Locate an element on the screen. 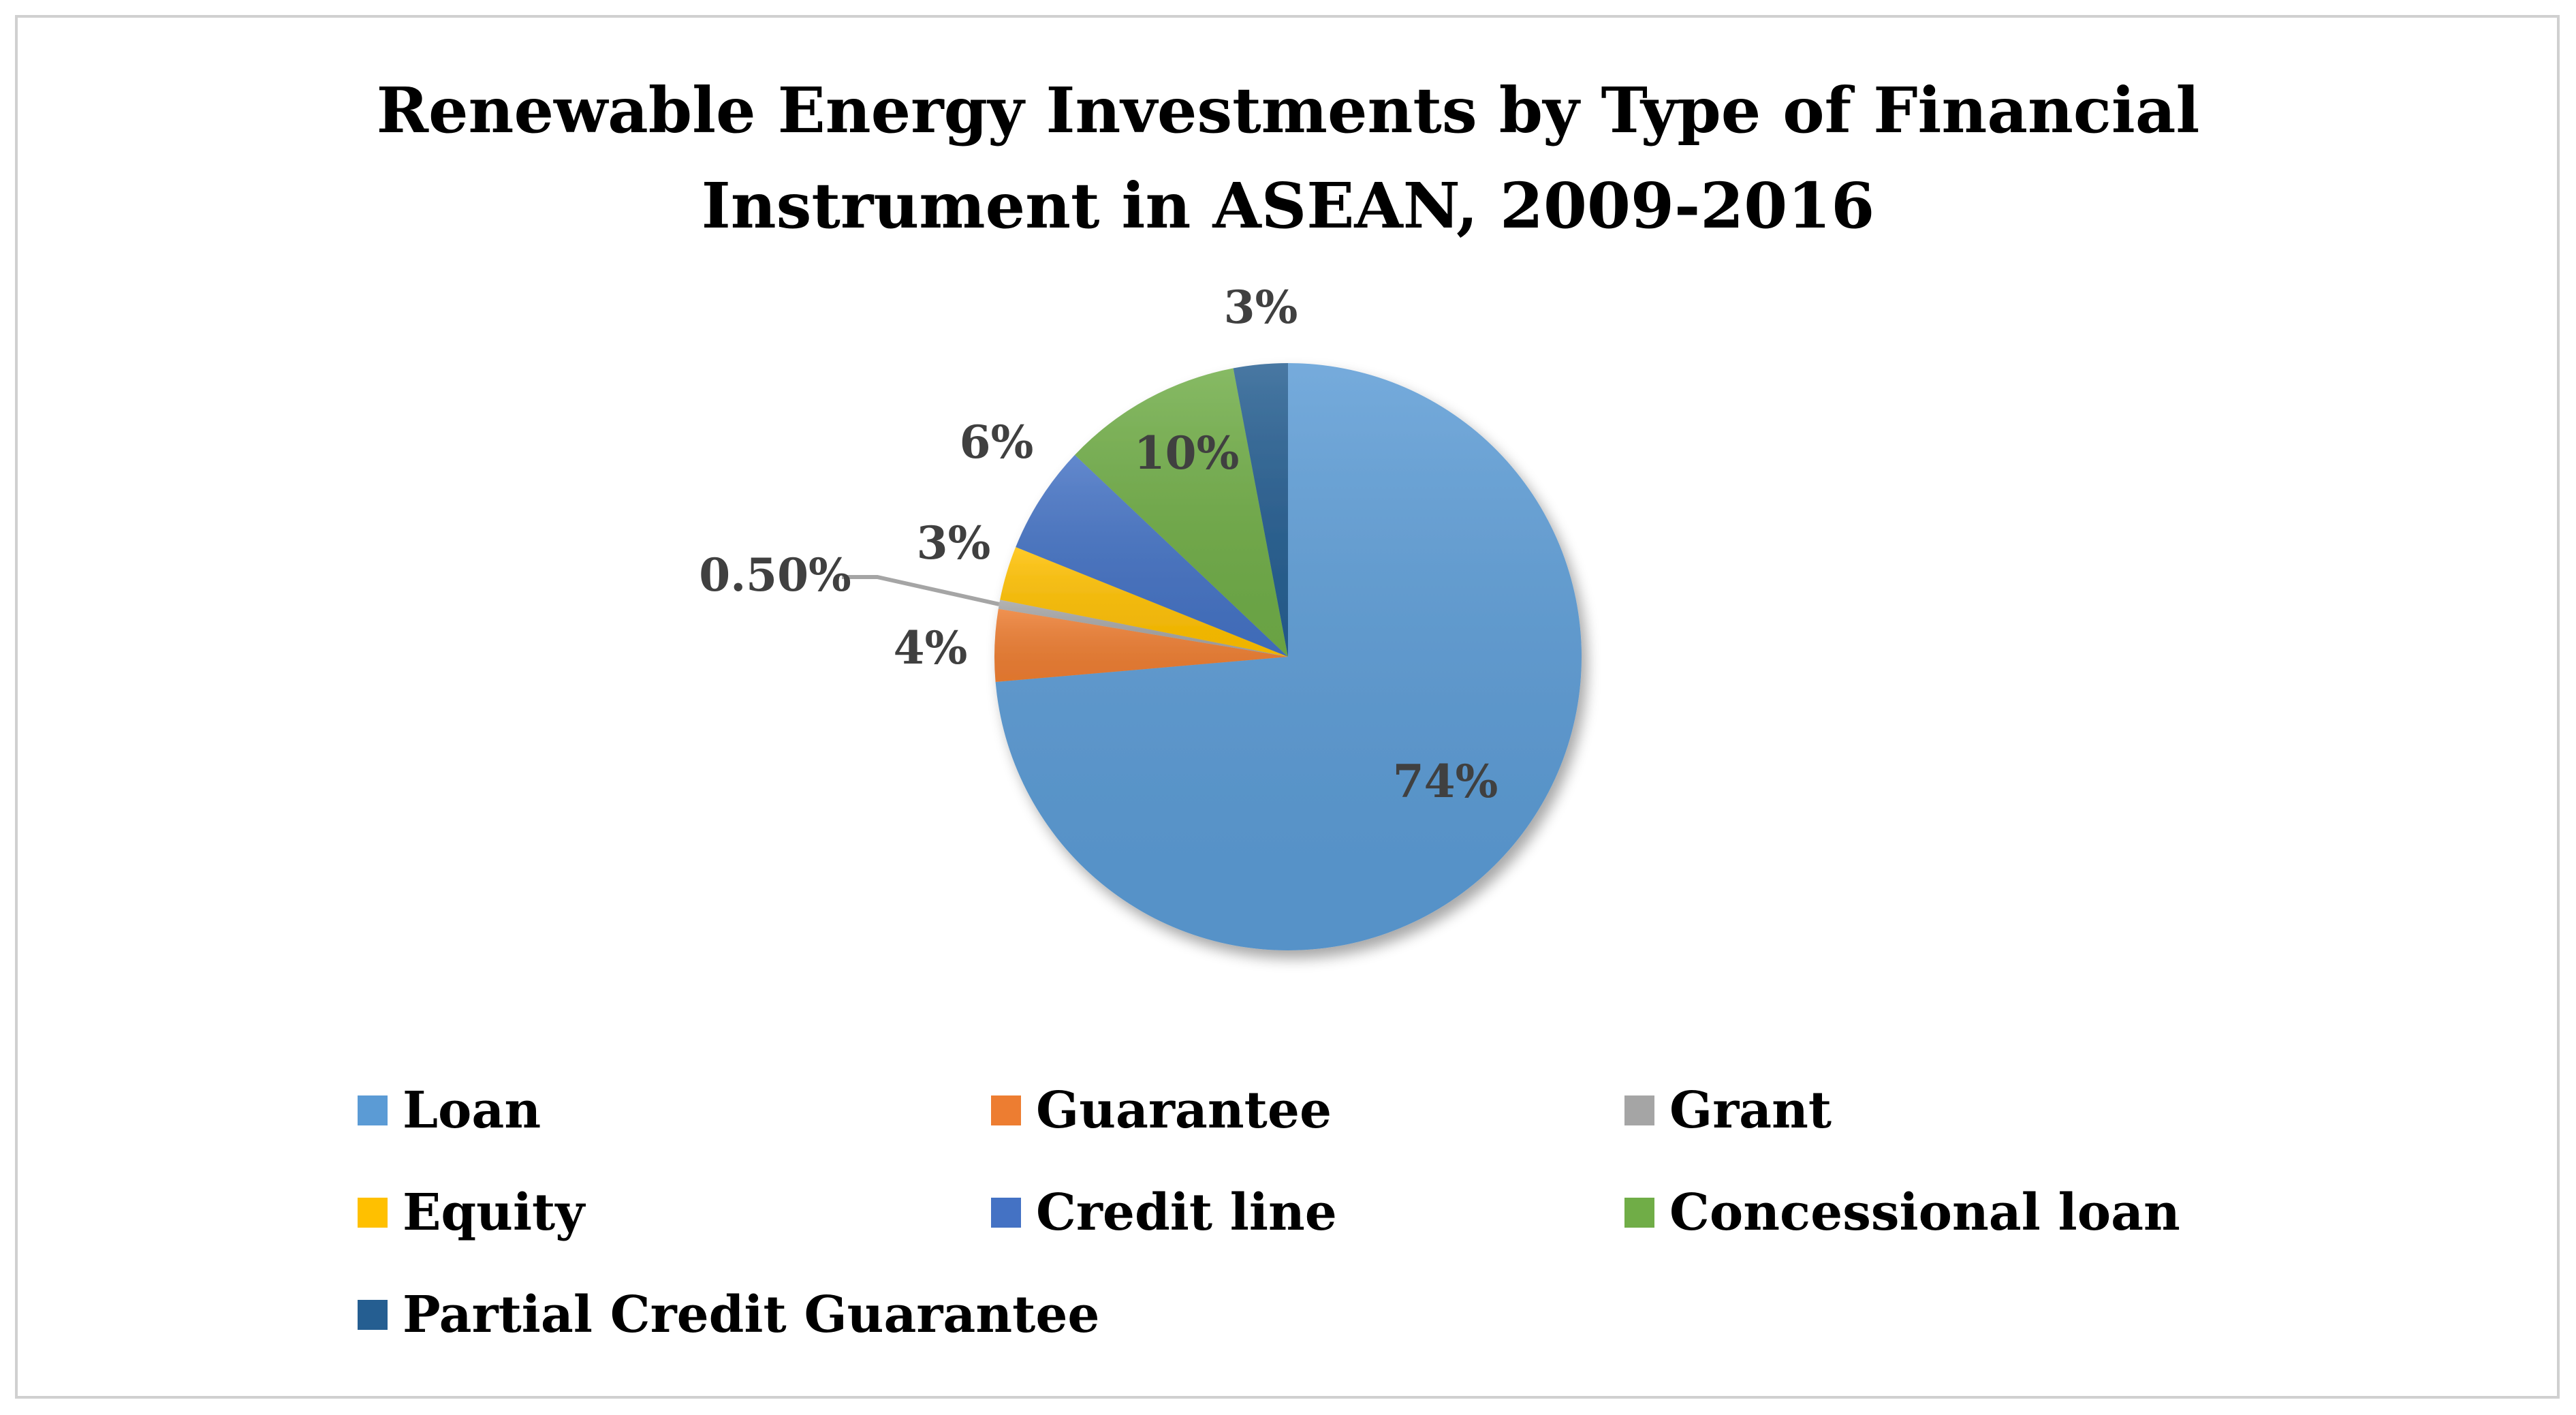 Image resolution: width=2576 pixels, height=1415 pixels. legend-item-loan: Loan is located at coordinates (449, 1110).